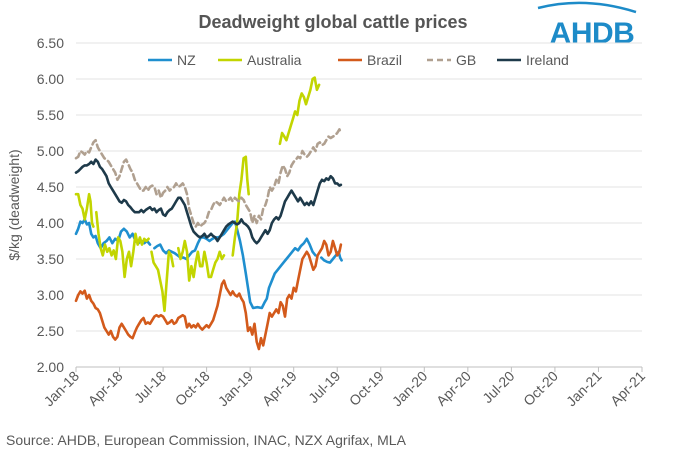 Image resolution: width=680 pixels, height=454 pixels. I want to click on y-tick-label: 4.50, so click(50, 187).